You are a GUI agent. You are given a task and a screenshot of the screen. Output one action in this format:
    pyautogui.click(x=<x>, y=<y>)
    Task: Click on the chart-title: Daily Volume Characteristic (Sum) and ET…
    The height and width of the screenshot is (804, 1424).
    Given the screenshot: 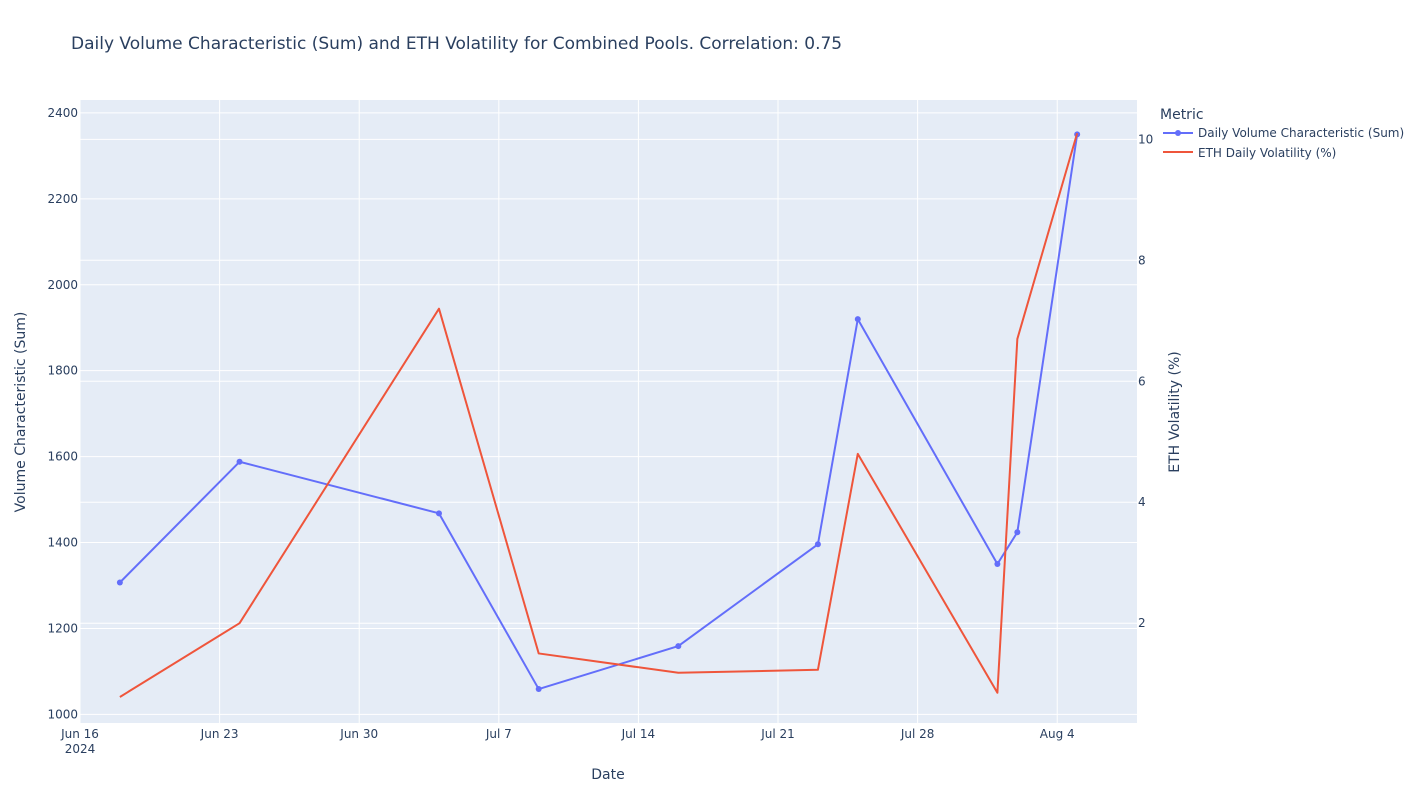 What is the action you would take?
    pyautogui.click(x=456, y=44)
    